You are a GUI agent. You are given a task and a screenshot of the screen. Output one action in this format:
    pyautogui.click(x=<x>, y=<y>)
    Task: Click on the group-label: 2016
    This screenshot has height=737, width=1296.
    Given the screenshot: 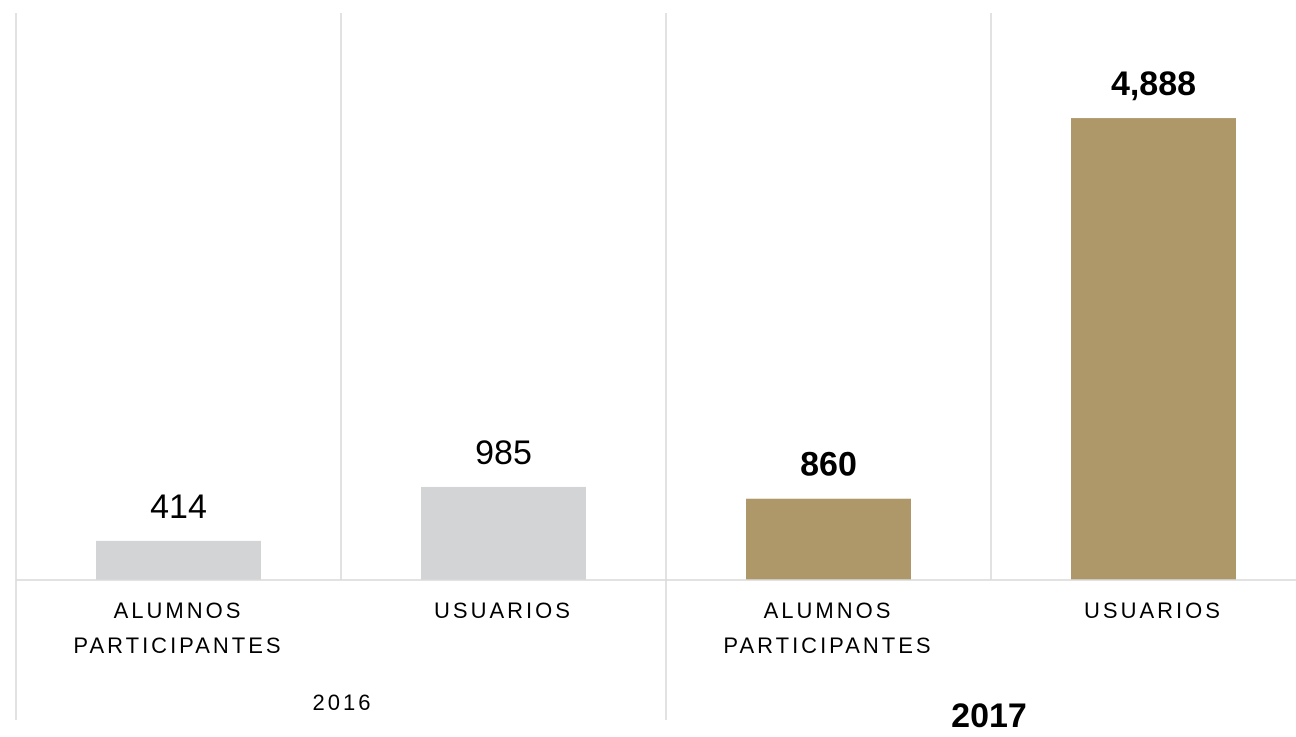 What is the action you would take?
    pyautogui.click(x=343, y=702)
    